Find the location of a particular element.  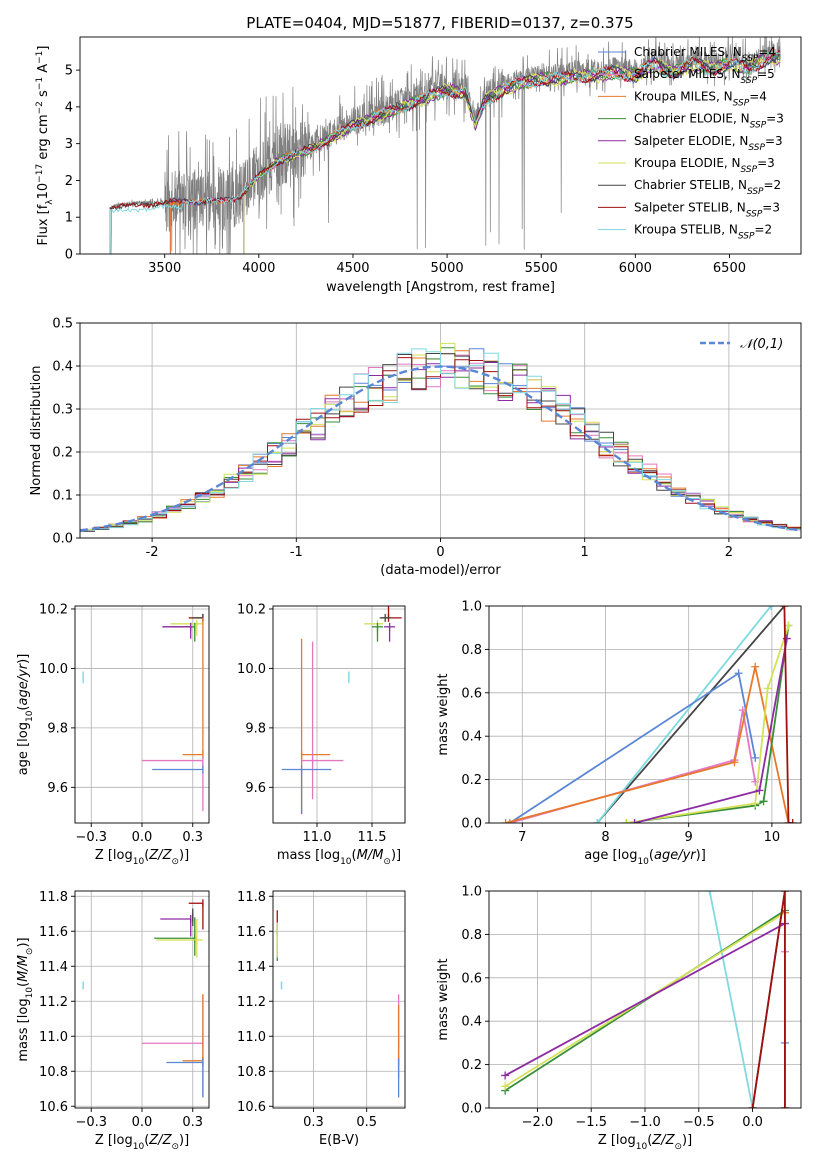

y-tick-label: 0.1 is located at coordinates (62, 496).